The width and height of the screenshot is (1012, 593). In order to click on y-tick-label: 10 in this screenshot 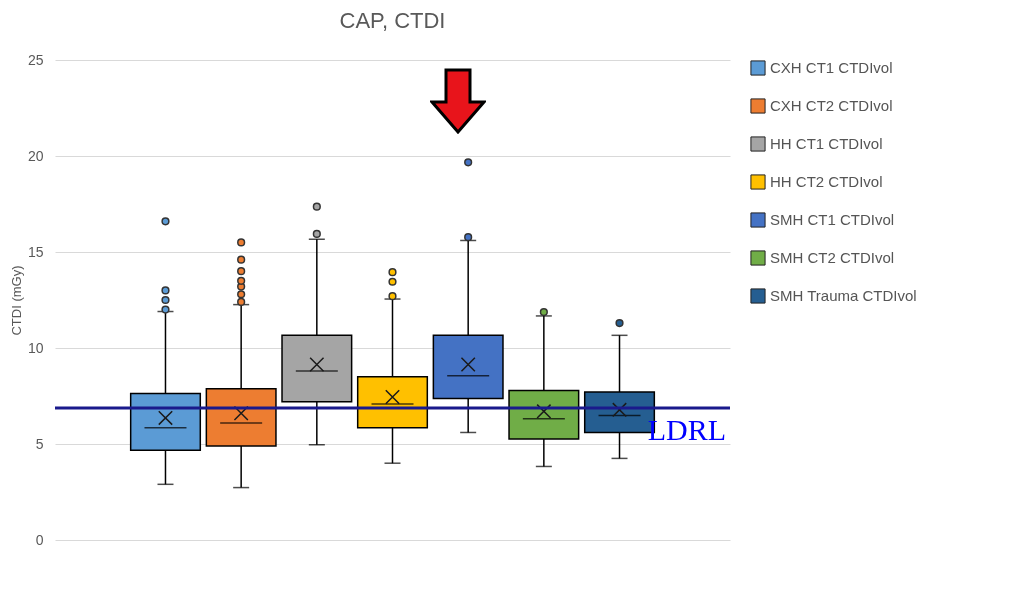, I will do `click(35, 347)`.